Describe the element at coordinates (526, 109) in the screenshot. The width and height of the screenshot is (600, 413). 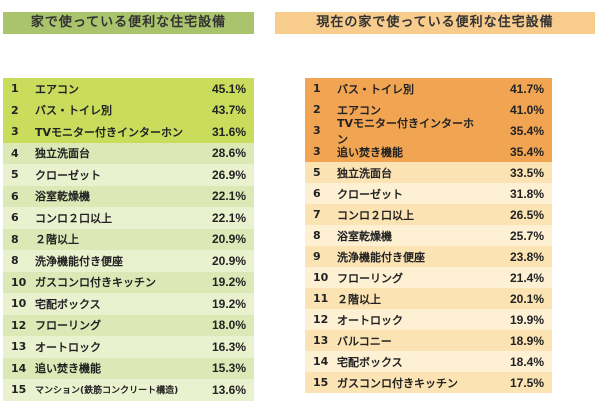
I see `cell-pct: 41.0%` at that location.